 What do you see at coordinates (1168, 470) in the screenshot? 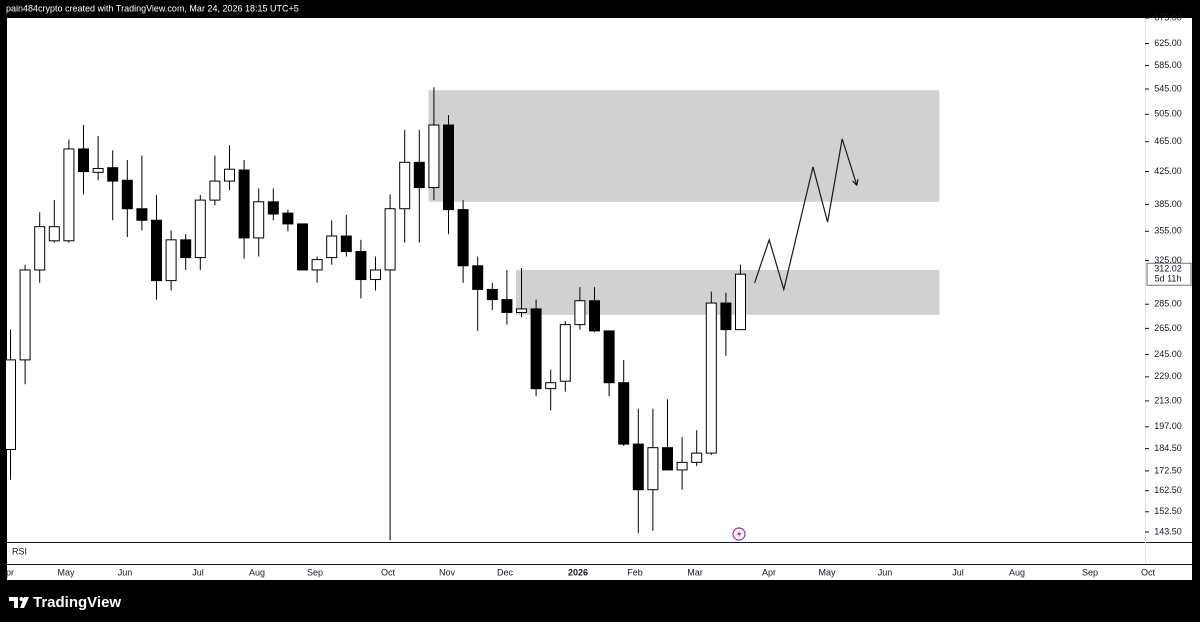
I see `price-tick-label: 172.50` at bounding box center [1168, 470].